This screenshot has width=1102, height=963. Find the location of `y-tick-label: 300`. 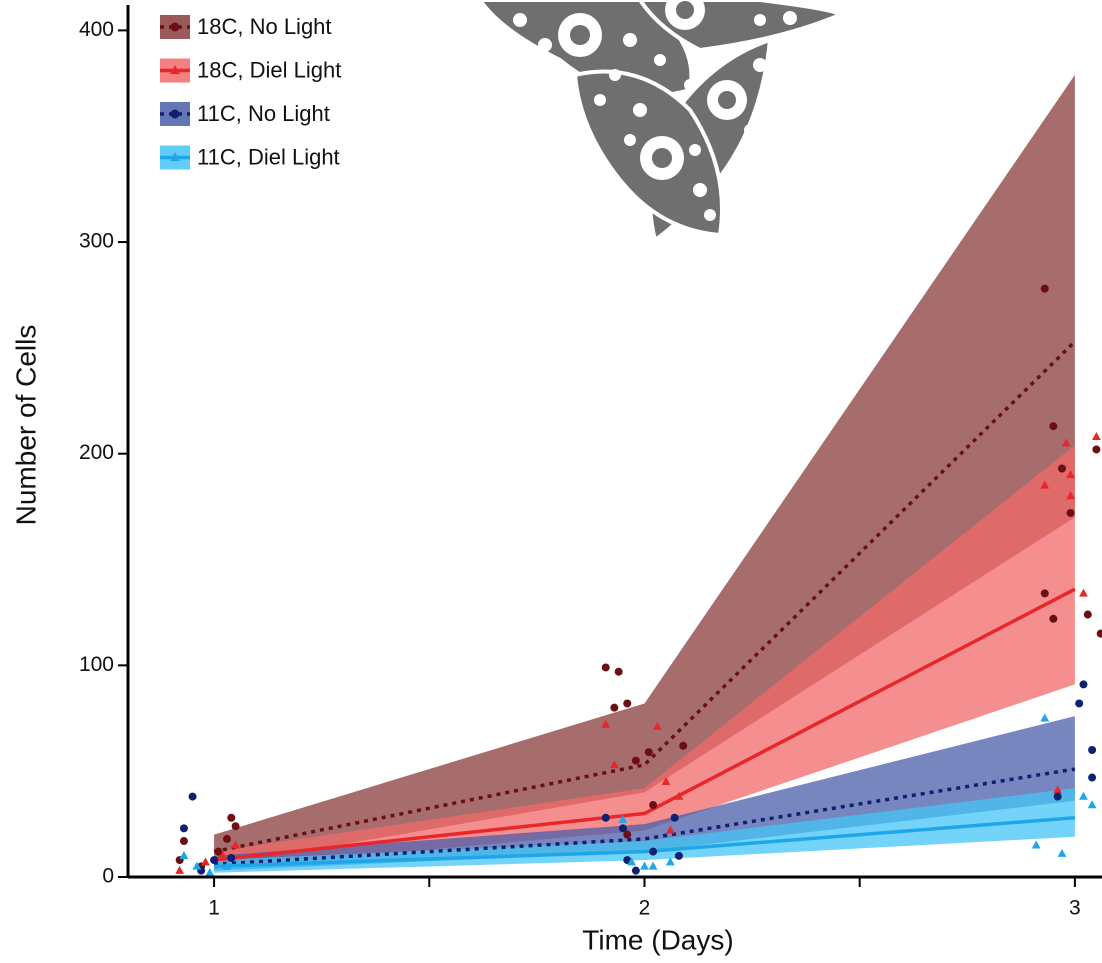

y-tick-label: 300 is located at coordinates (96, 241).